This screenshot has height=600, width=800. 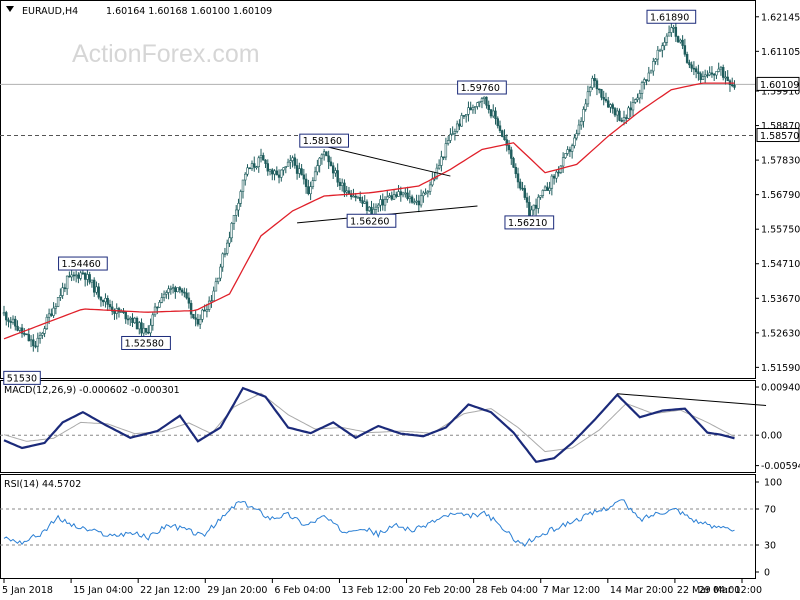 I want to click on time-tick-label: 13 Feb 12:00, so click(x=372, y=590).